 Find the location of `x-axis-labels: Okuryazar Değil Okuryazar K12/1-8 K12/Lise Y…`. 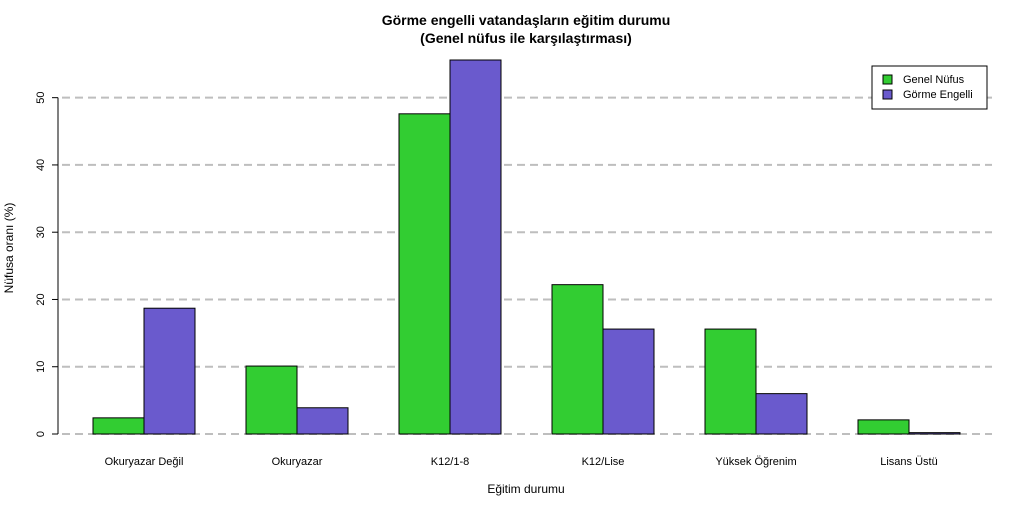

x-axis-labels: Okuryazar Değil Okuryazar K12/1-8 K12/Lise Y… is located at coordinates (521, 462).